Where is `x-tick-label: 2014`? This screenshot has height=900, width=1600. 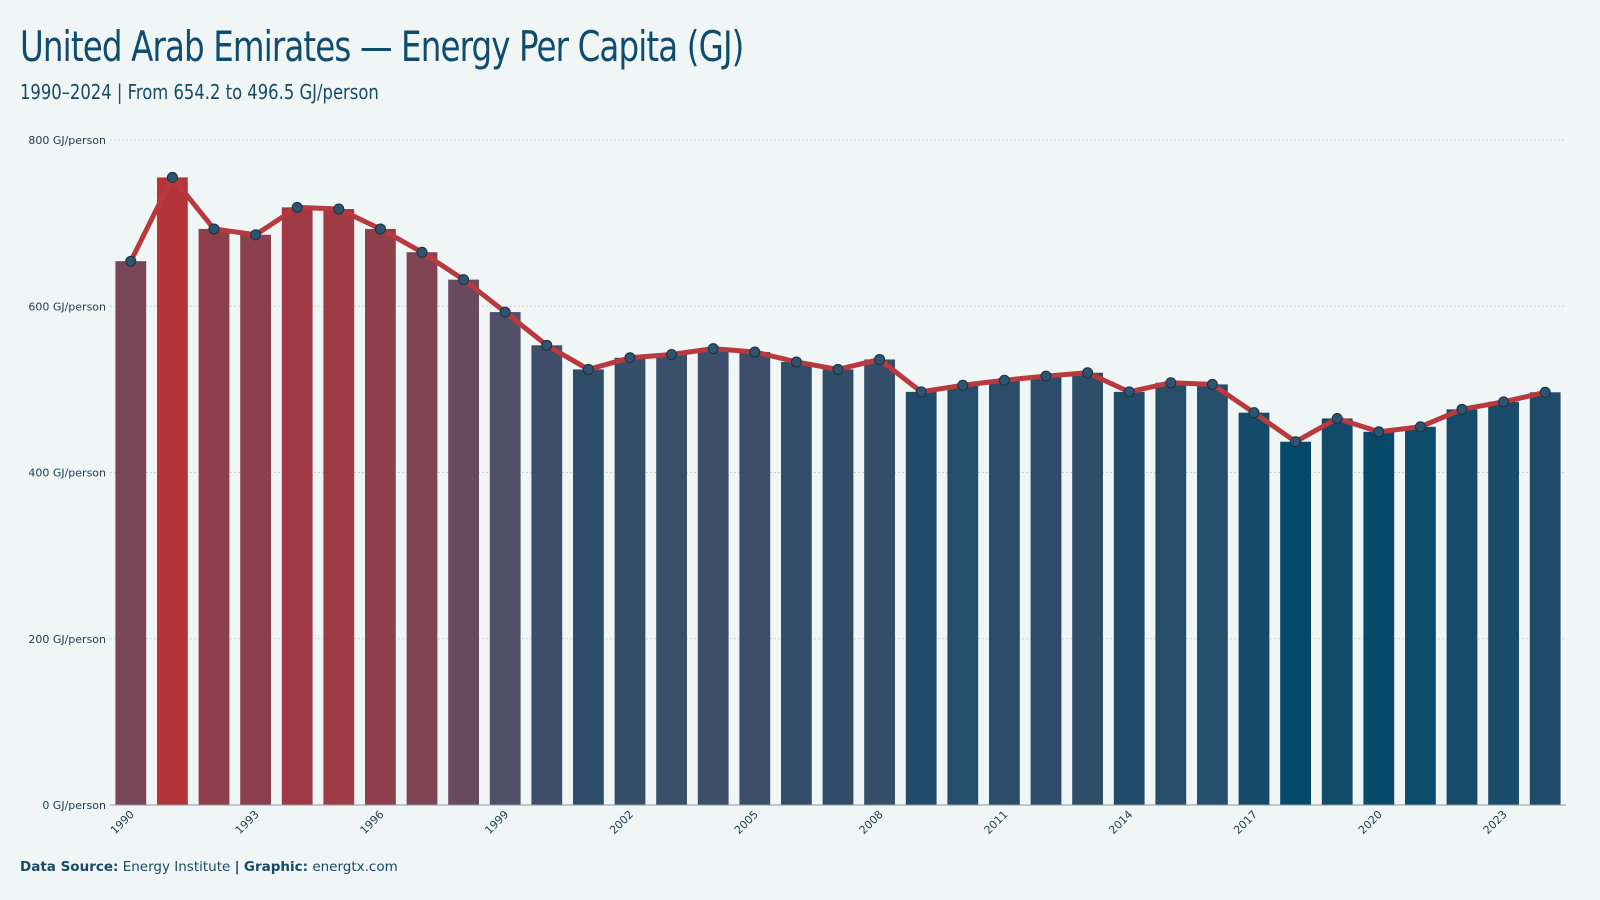
x-tick-label: 2014 is located at coordinates (1120, 822).